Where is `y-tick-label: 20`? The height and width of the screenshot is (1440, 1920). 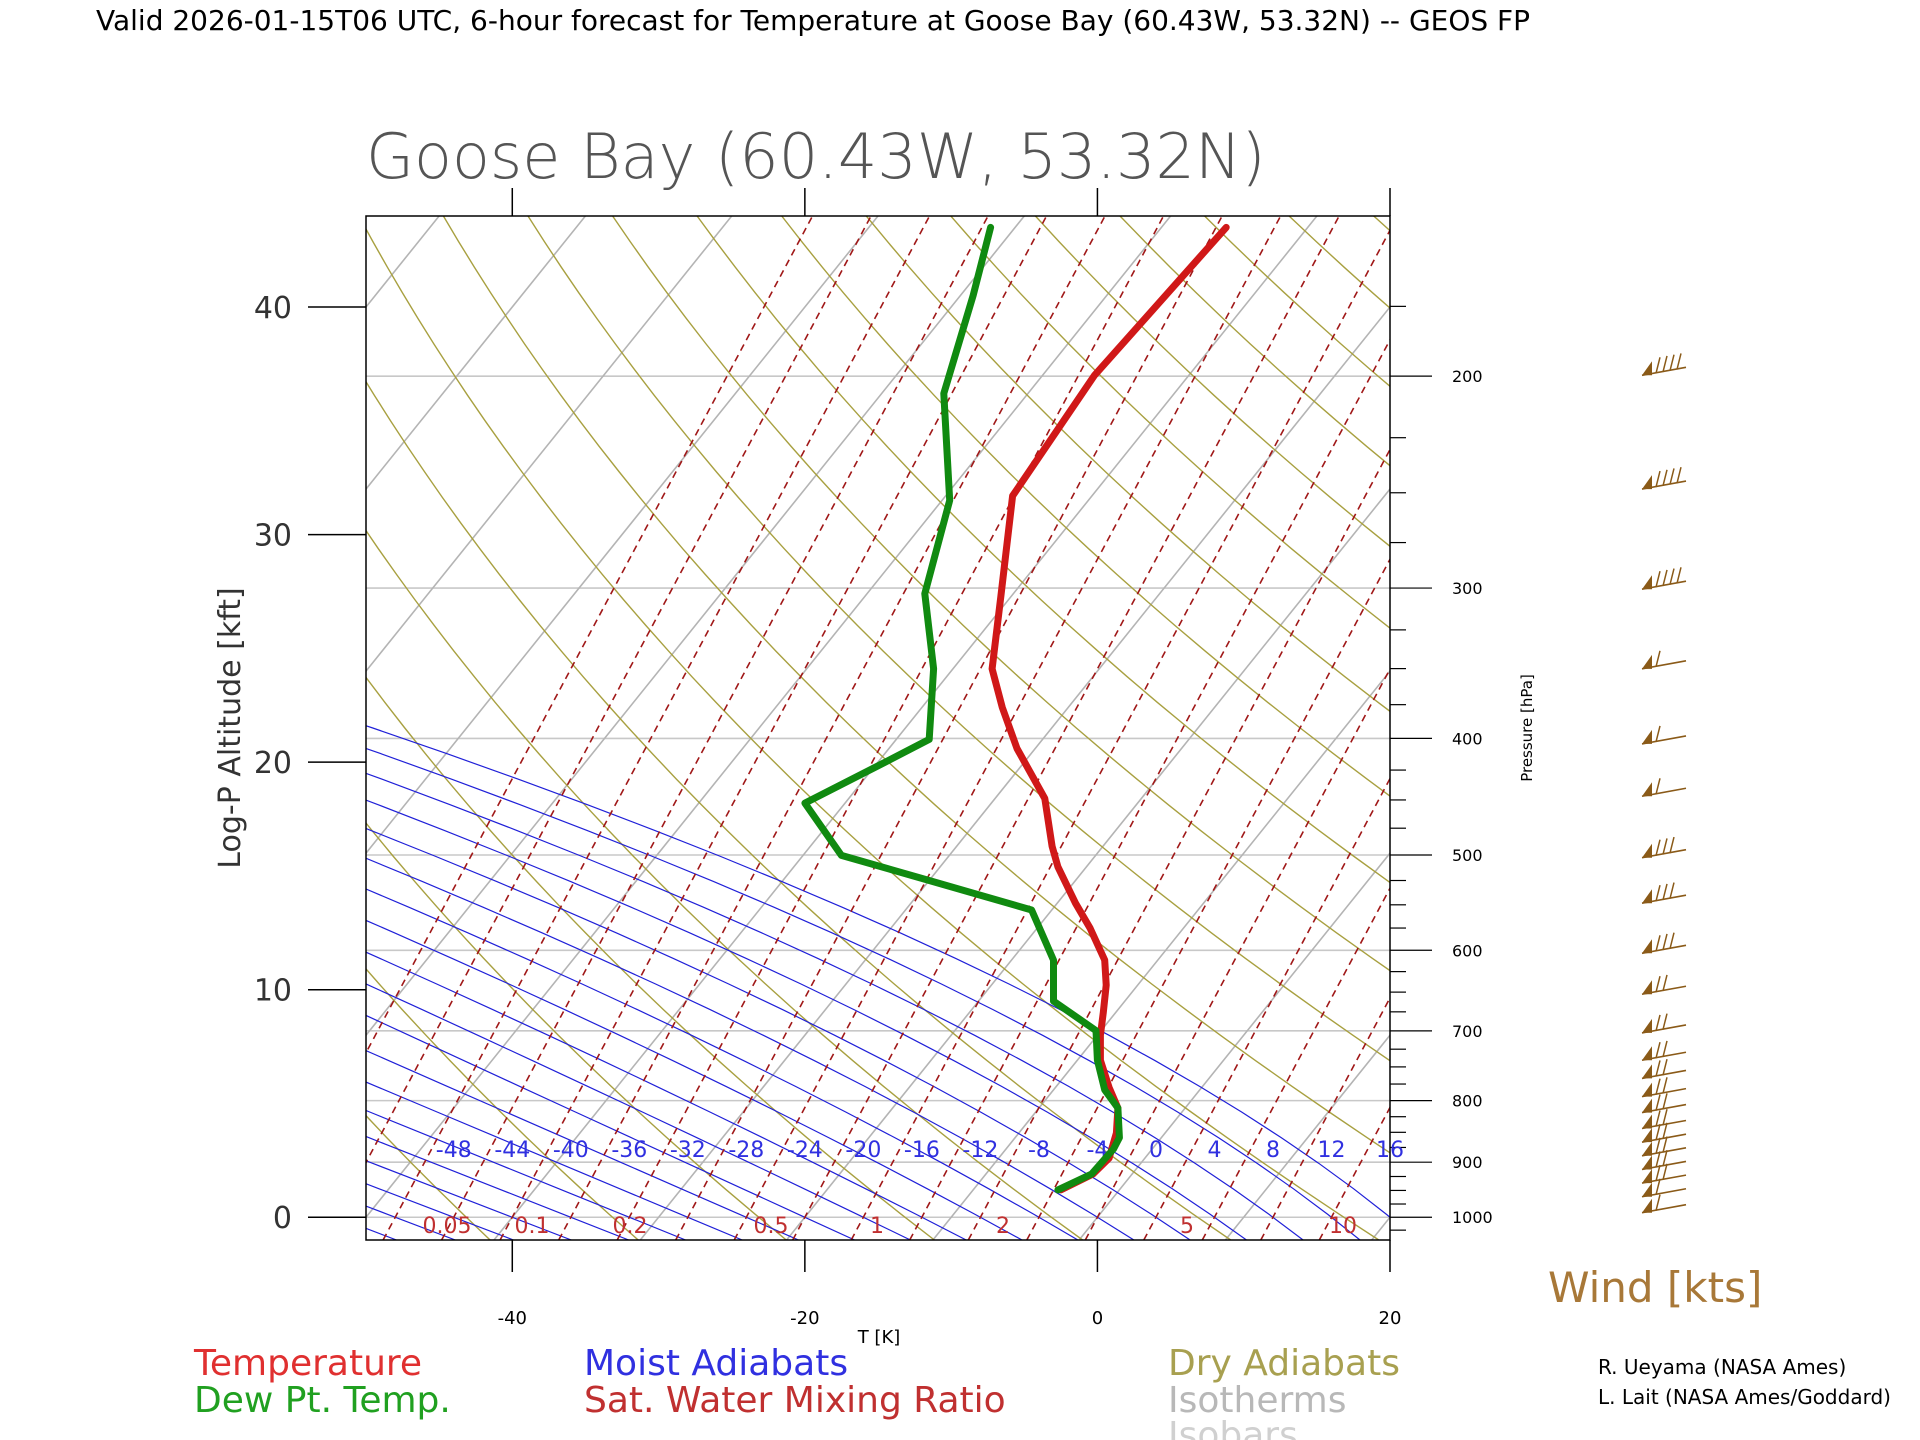 y-tick-label: 20 is located at coordinates (273, 763).